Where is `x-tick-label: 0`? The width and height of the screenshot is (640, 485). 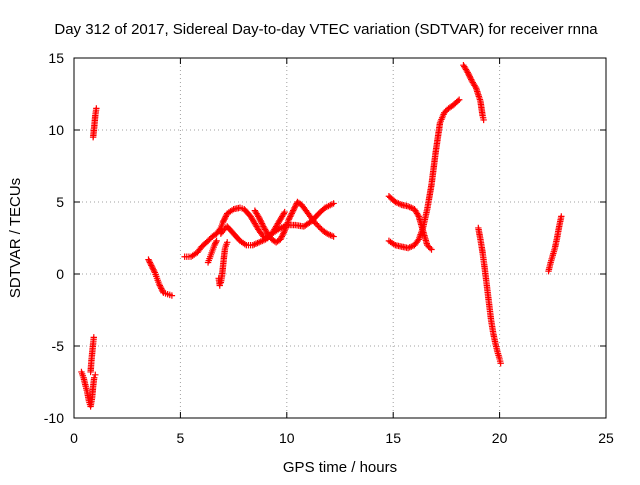 x-tick-label: 0 is located at coordinates (74, 438).